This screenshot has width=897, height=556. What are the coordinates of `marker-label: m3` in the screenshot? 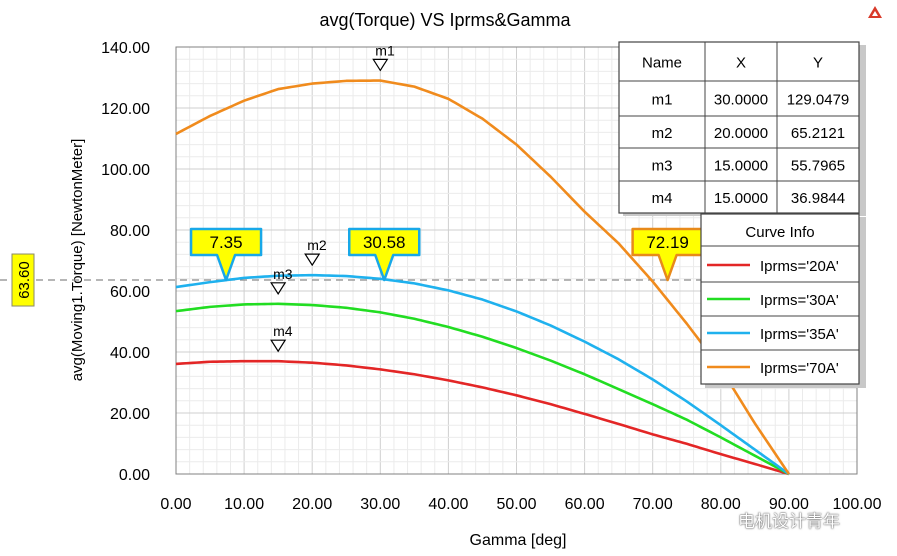 It's located at (283, 274).